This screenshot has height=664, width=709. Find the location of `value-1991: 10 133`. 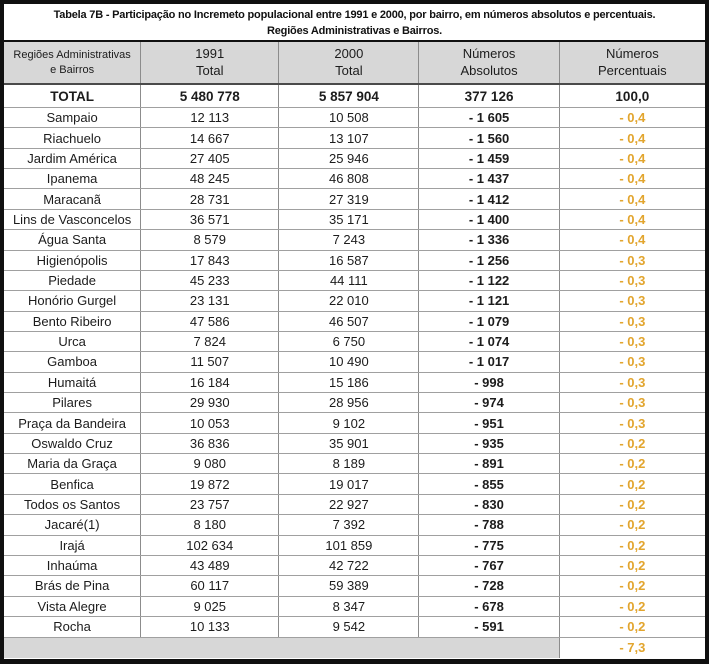

value-1991: 10 133 is located at coordinates (210, 626).